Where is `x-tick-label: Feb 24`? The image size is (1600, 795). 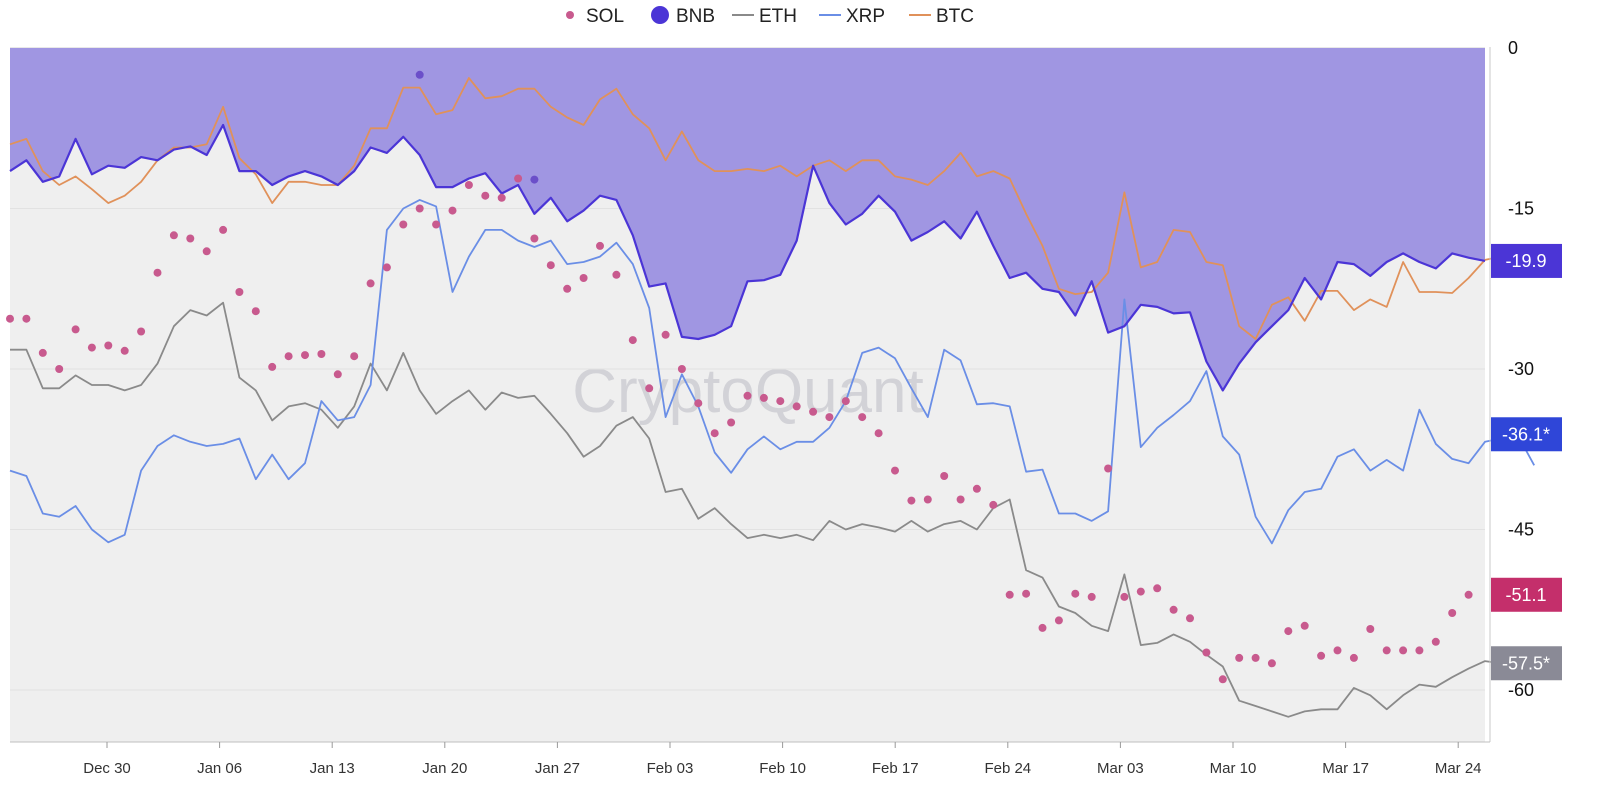 x-tick-label: Feb 24 is located at coordinates (1007, 768).